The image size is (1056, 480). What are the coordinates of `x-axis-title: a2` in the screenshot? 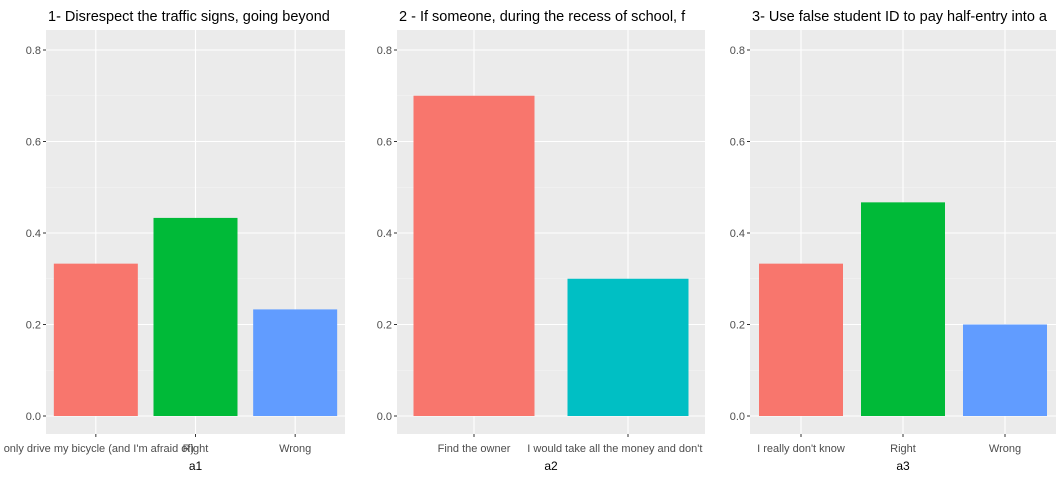 It's located at (551, 466).